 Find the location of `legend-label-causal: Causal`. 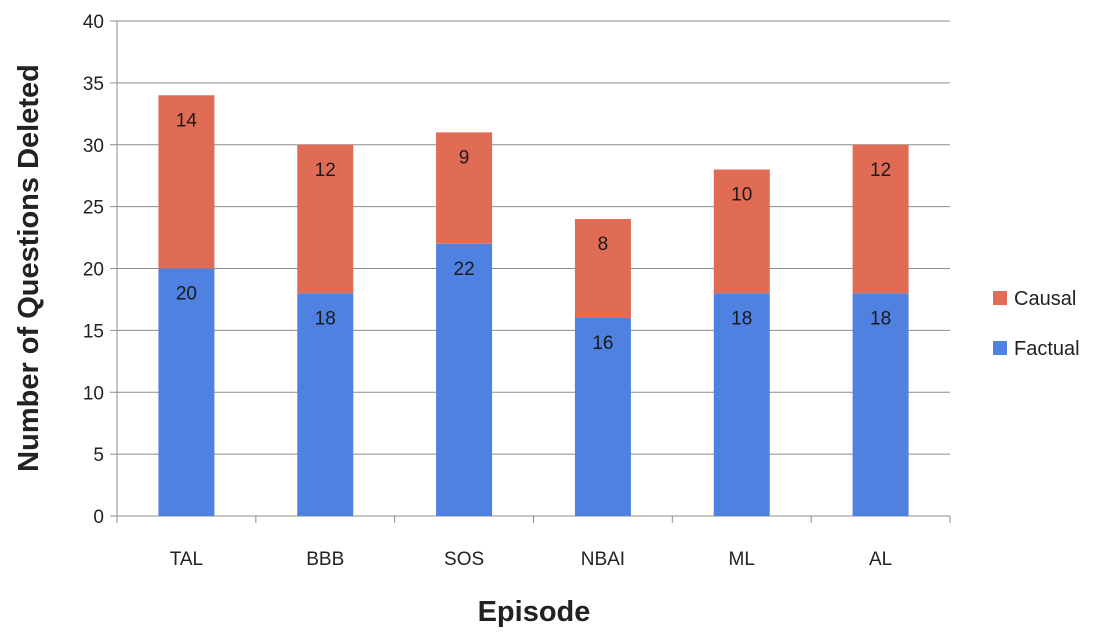

legend-label-causal: Causal is located at coordinates (1045, 299).